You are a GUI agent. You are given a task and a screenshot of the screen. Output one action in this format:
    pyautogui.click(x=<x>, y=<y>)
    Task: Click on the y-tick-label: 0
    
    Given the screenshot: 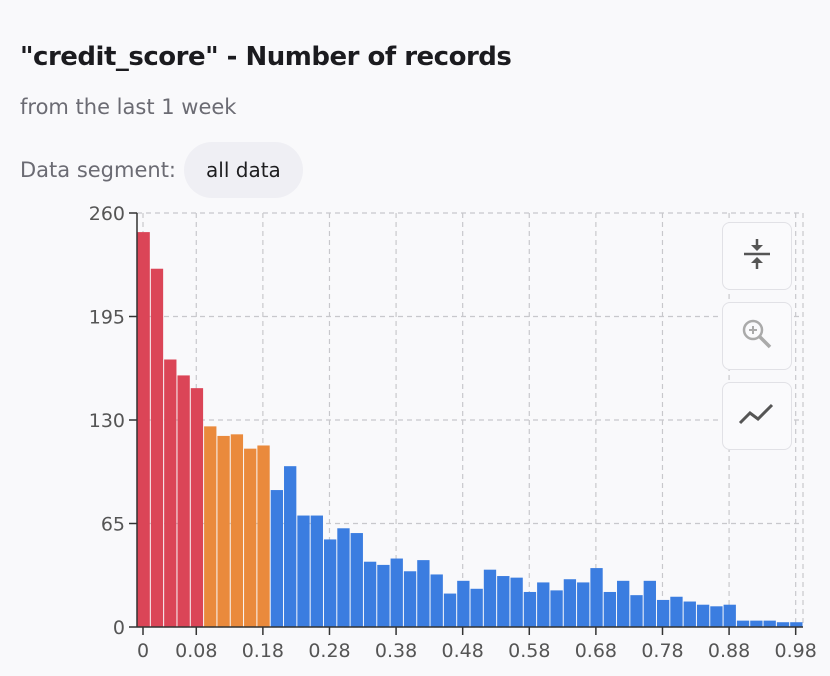 What is the action you would take?
    pyautogui.click(x=119, y=628)
    